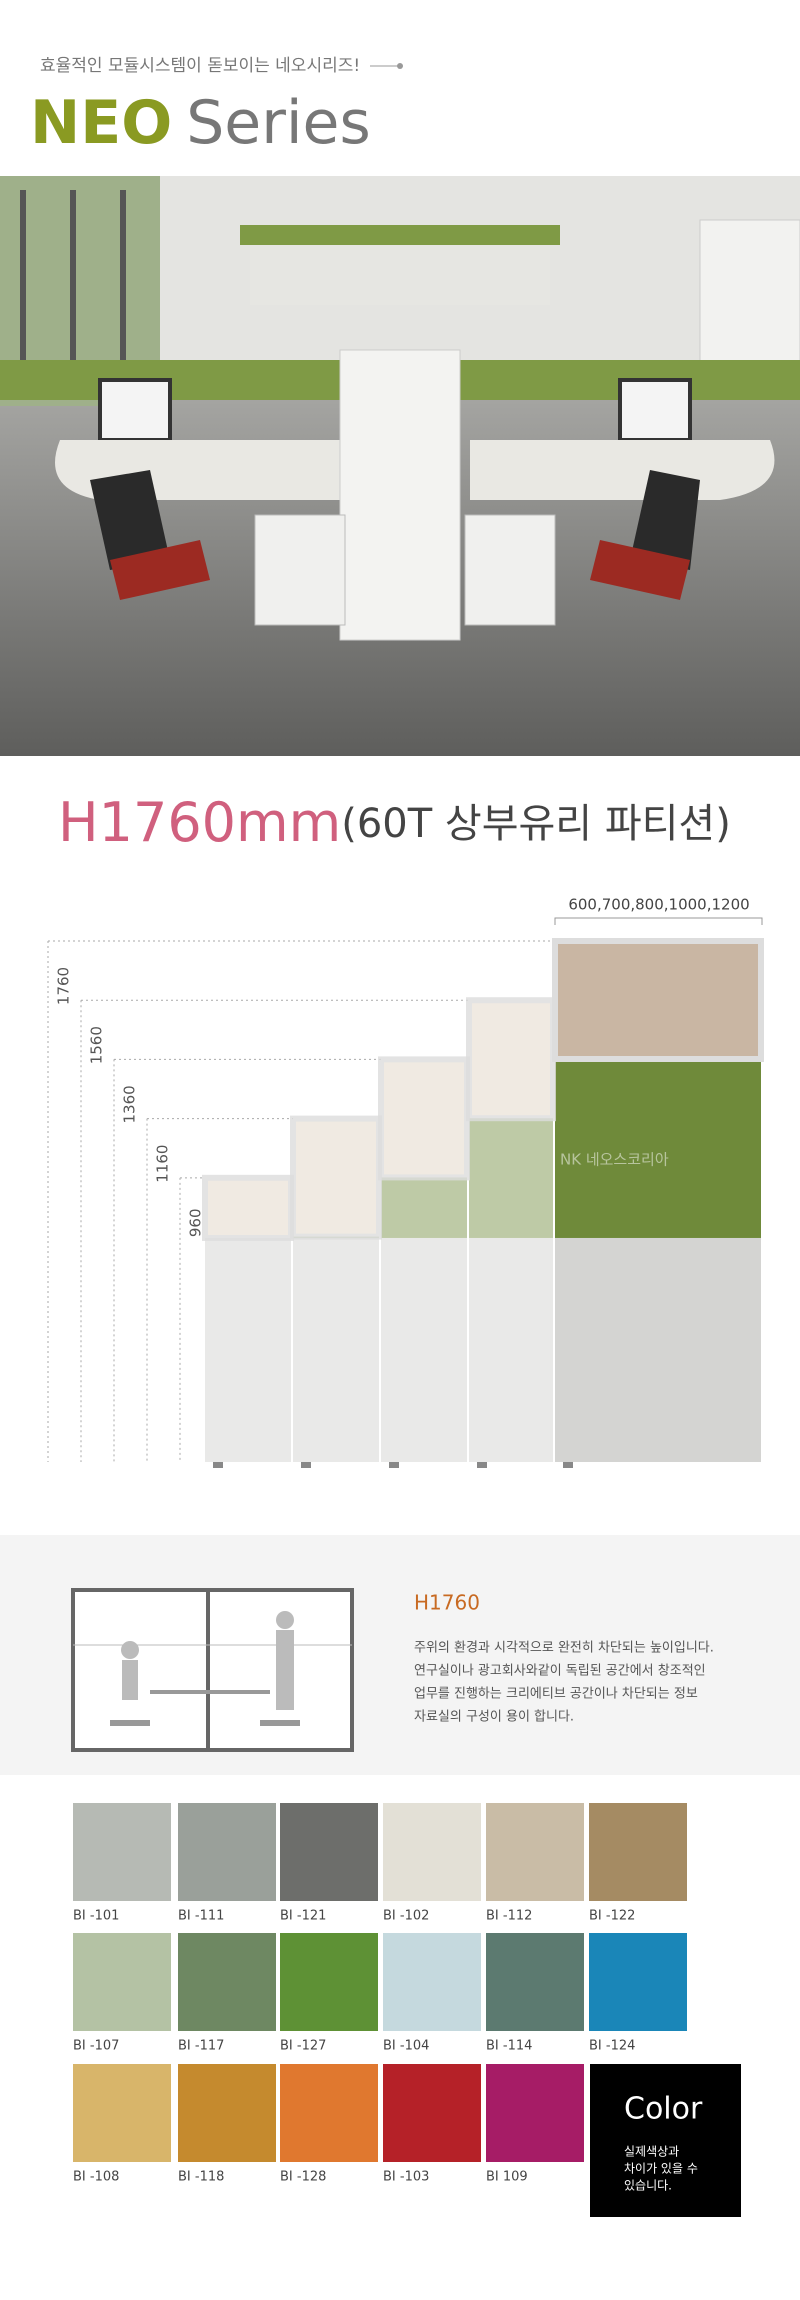 This screenshot has height=2300, width=800. What do you see at coordinates (665, 2140) in the screenshot?
I see `color-box` at bounding box center [665, 2140].